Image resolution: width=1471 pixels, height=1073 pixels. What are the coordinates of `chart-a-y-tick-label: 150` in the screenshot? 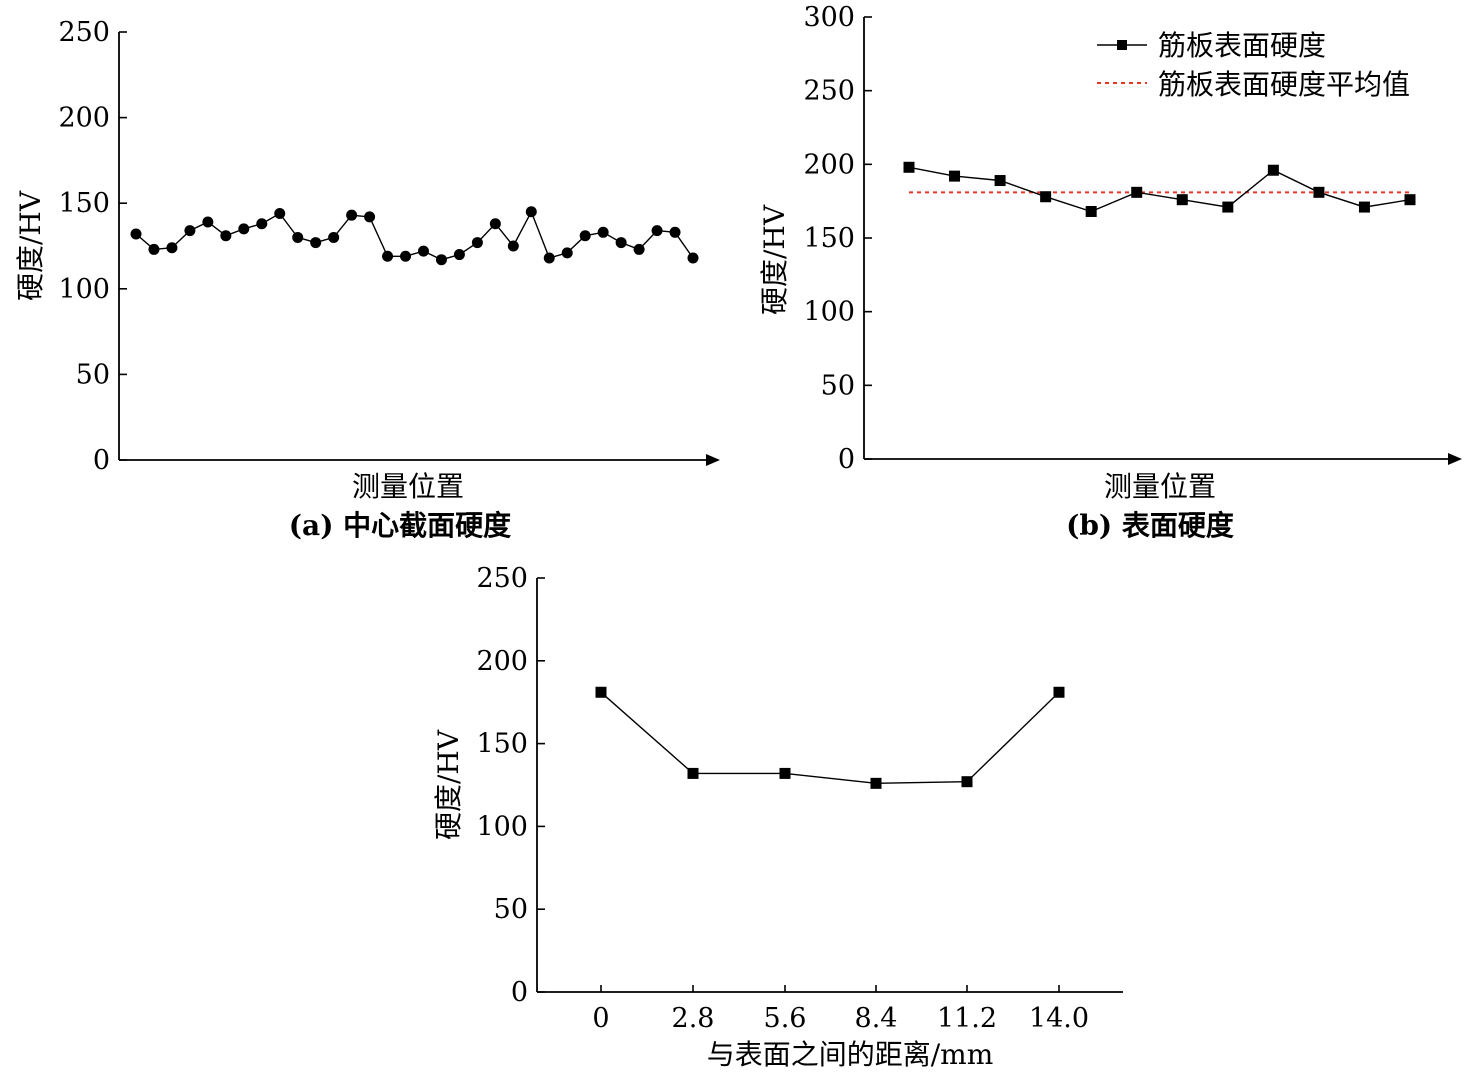 It's located at (84, 203).